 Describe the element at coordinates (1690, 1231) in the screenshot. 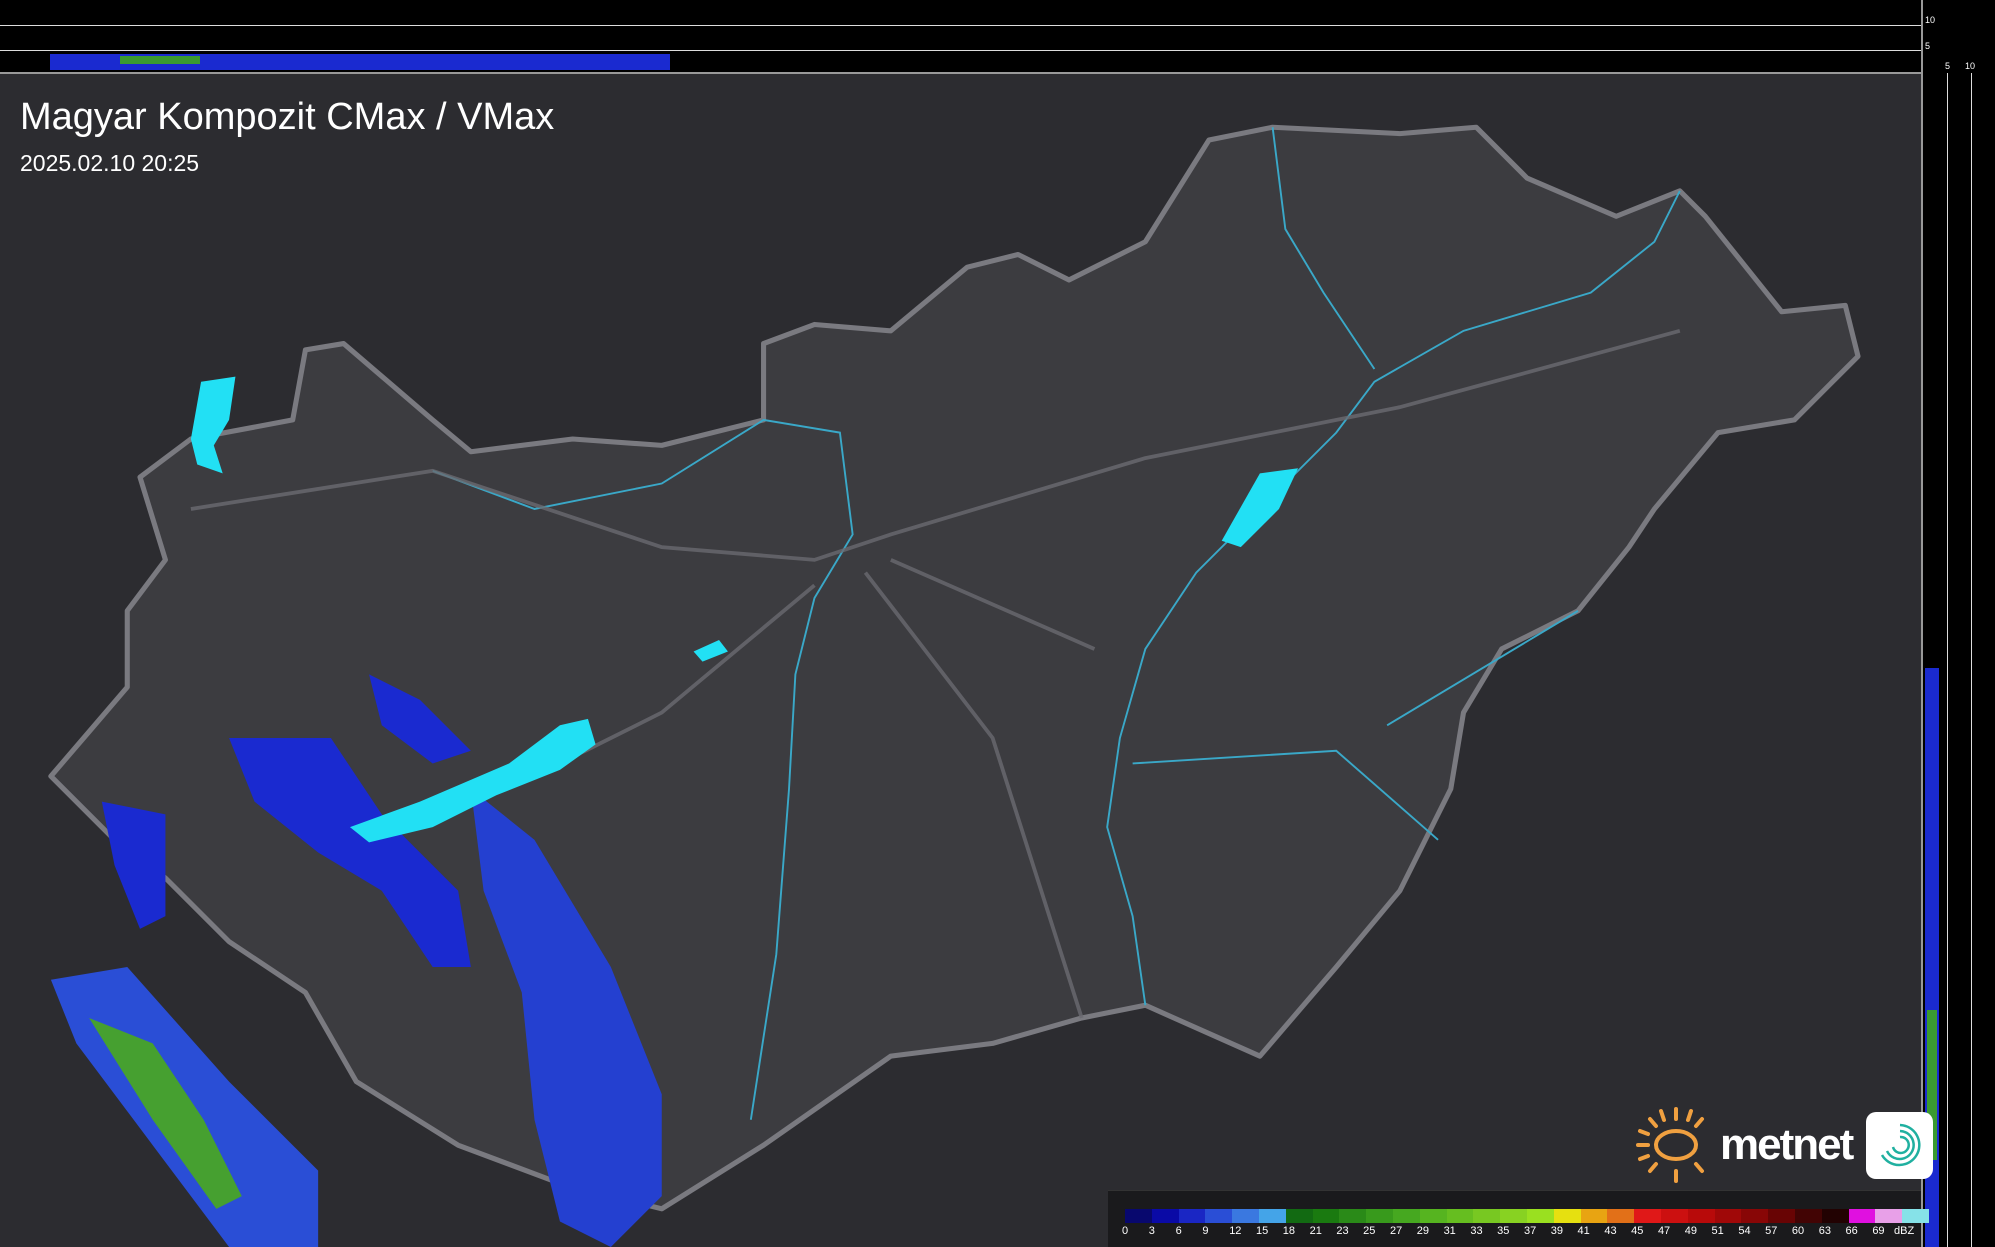

I see `legend-label: 49` at that location.